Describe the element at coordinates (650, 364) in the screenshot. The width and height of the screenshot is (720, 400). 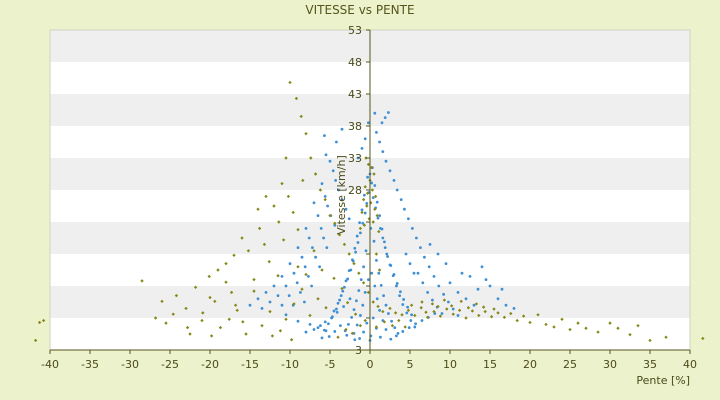
I see `x-tick-label: 35` at that location.